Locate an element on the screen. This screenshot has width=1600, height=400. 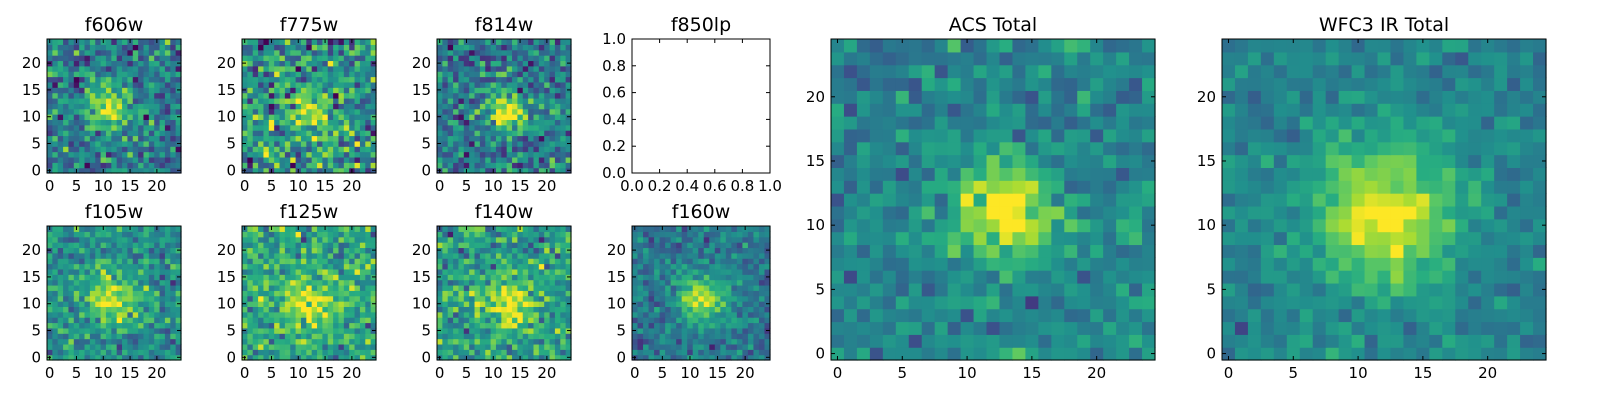
x-tick-label: 15 is located at coordinates (130, 186).